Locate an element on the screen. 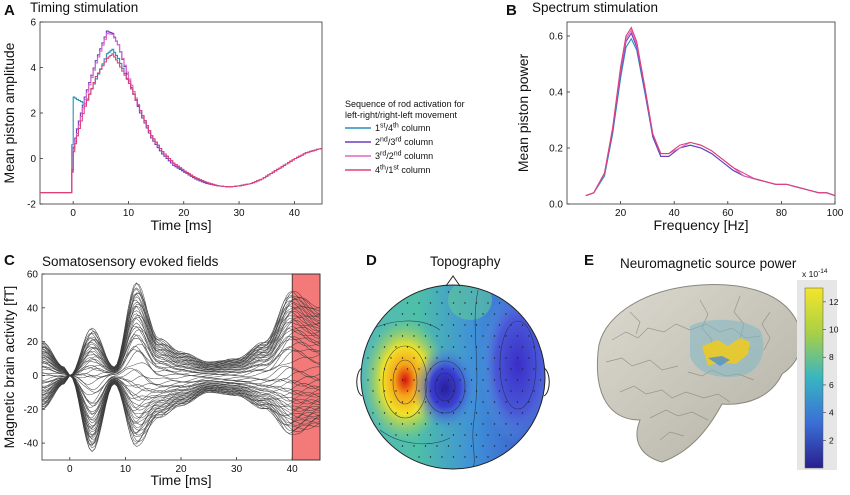 The width and height of the screenshot is (850, 495). panel-a-xtick-label: 40 is located at coordinates (295, 213).